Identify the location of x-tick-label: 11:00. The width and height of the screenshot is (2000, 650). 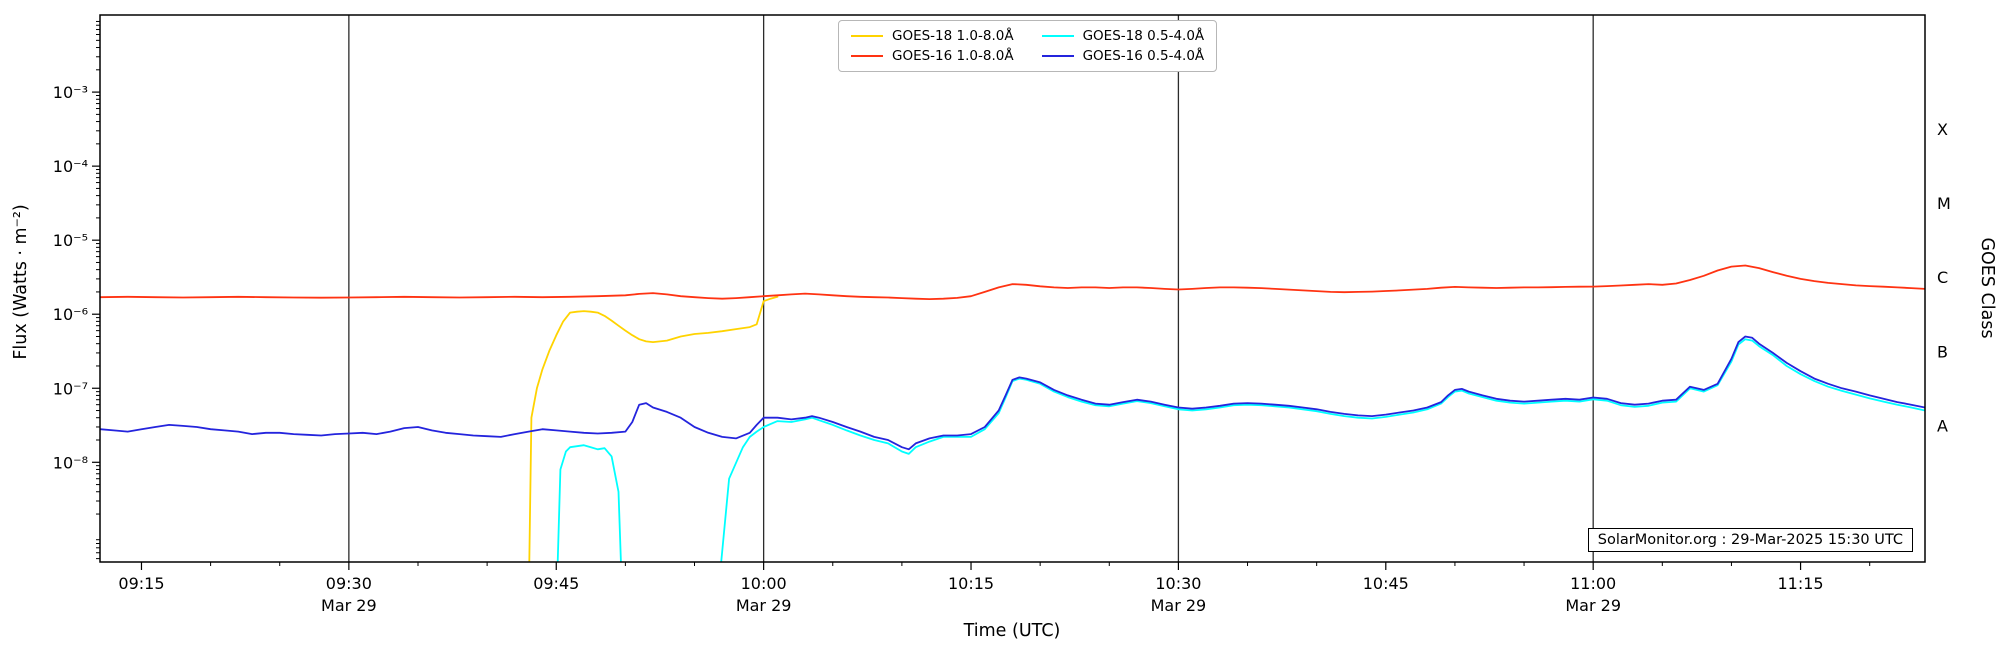
(1593, 583).